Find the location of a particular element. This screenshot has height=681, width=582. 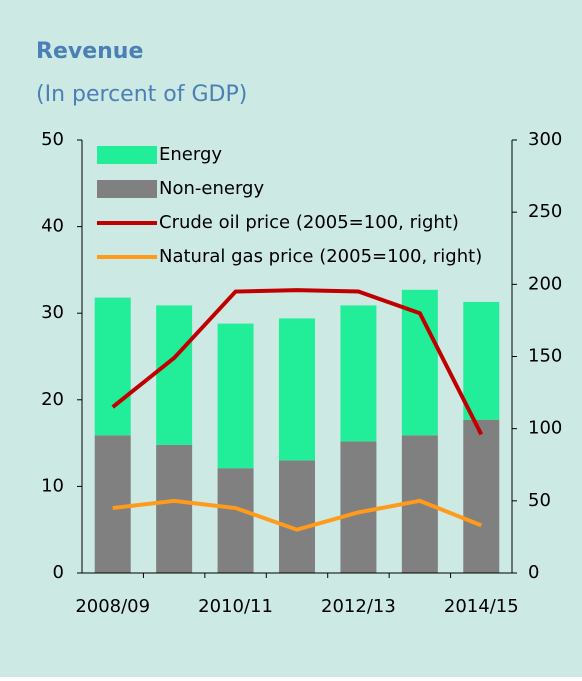

y-tick-label: 10 is located at coordinates (52, 485).